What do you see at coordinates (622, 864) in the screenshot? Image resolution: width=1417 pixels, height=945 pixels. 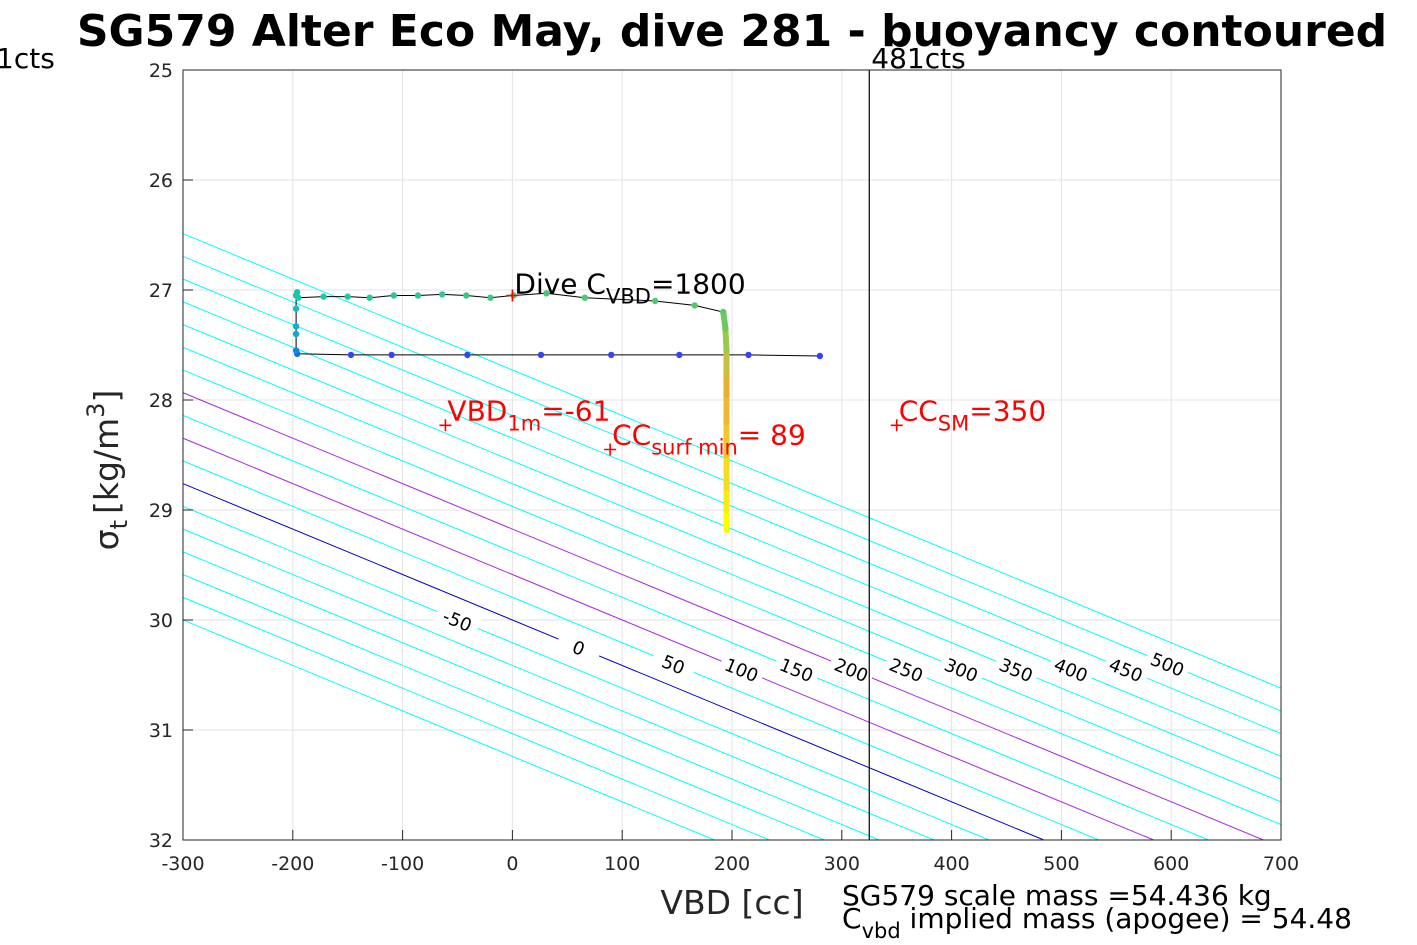 I see `x-tick-label: 100` at bounding box center [622, 864].